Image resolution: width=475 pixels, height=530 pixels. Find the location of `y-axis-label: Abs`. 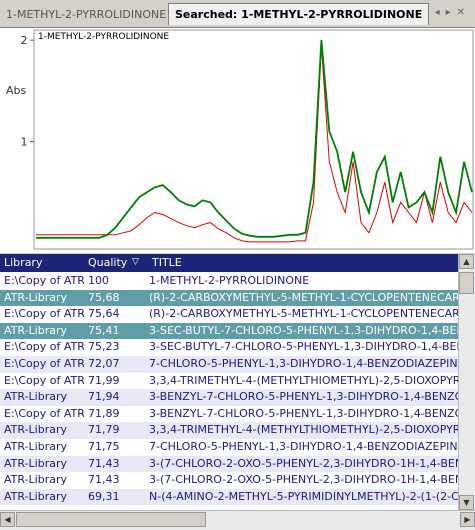

y-axis-label: Abs is located at coordinates (16, 90).